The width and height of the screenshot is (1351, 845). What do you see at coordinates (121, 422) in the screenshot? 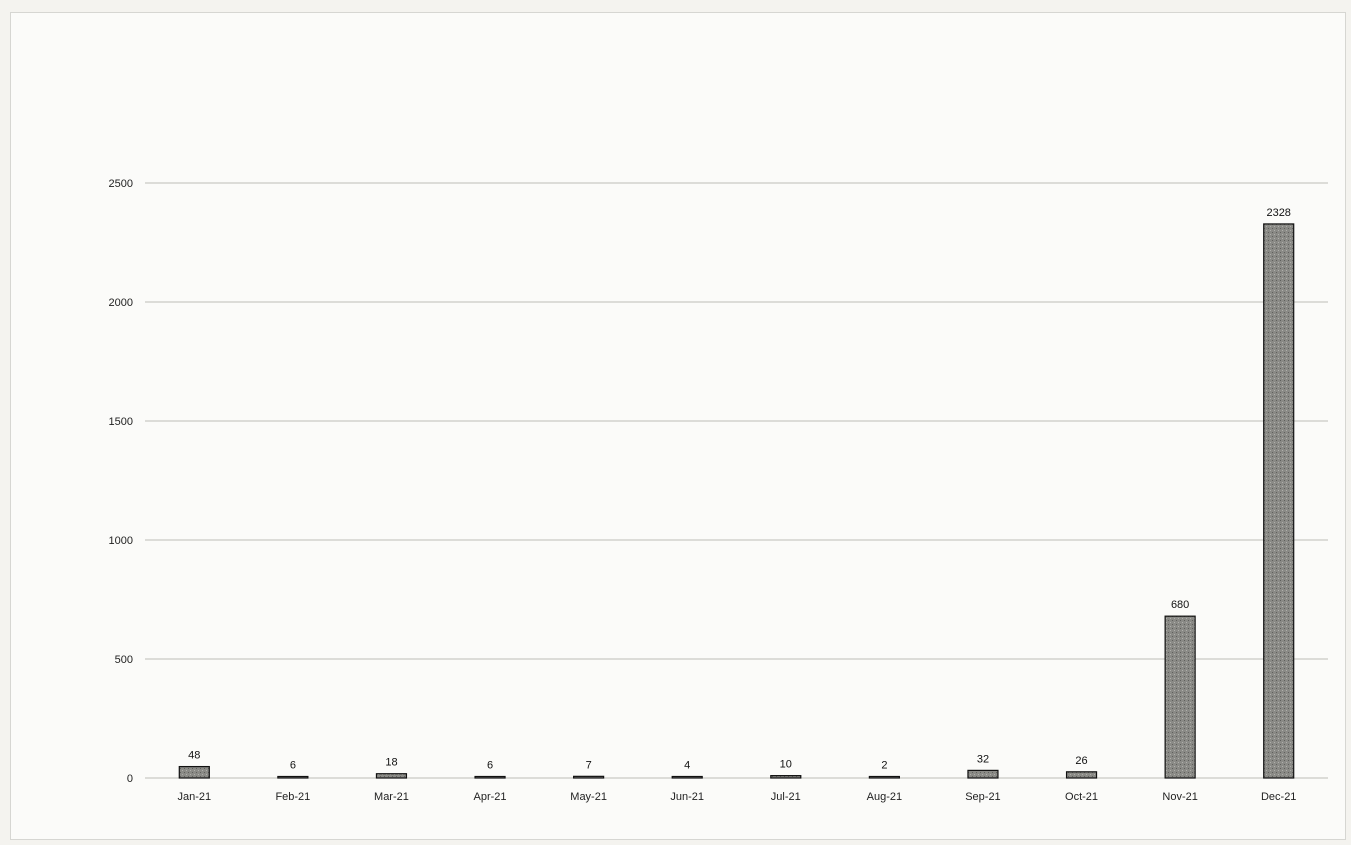
I see `y-tick-label: 1500` at bounding box center [121, 422].